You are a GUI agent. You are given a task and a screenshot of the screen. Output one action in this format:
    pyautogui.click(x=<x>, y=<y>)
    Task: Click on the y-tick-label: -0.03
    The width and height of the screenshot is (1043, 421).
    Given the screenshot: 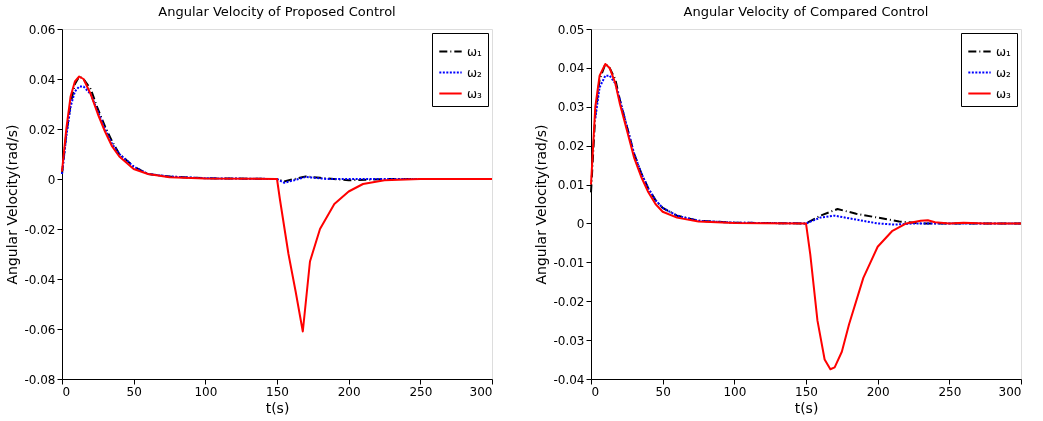 What is the action you would take?
    pyautogui.click(x=569, y=340)
    